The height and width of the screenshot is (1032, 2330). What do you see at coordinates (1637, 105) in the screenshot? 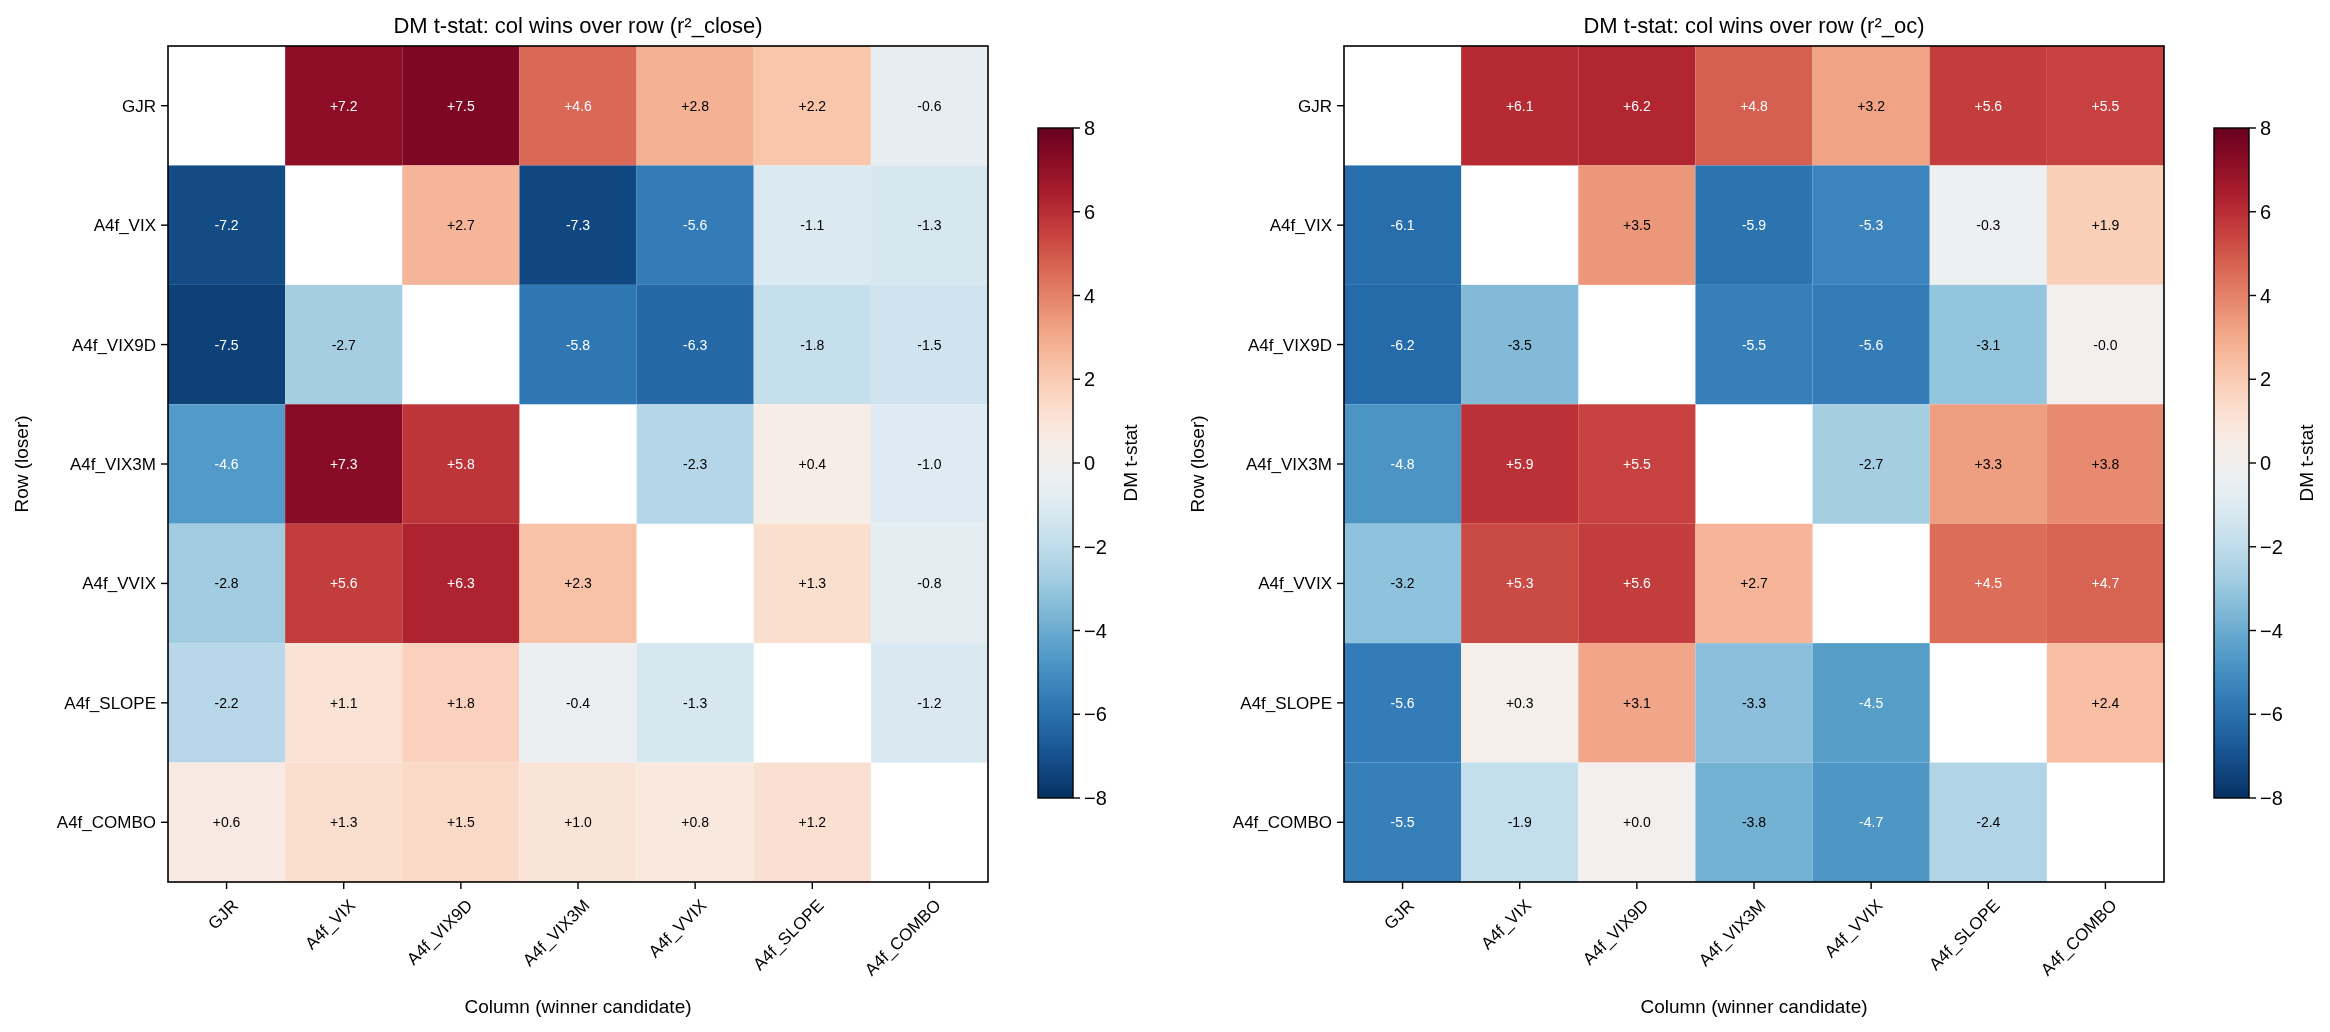
I see `data-label: +6.2` at bounding box center [1637, 105].